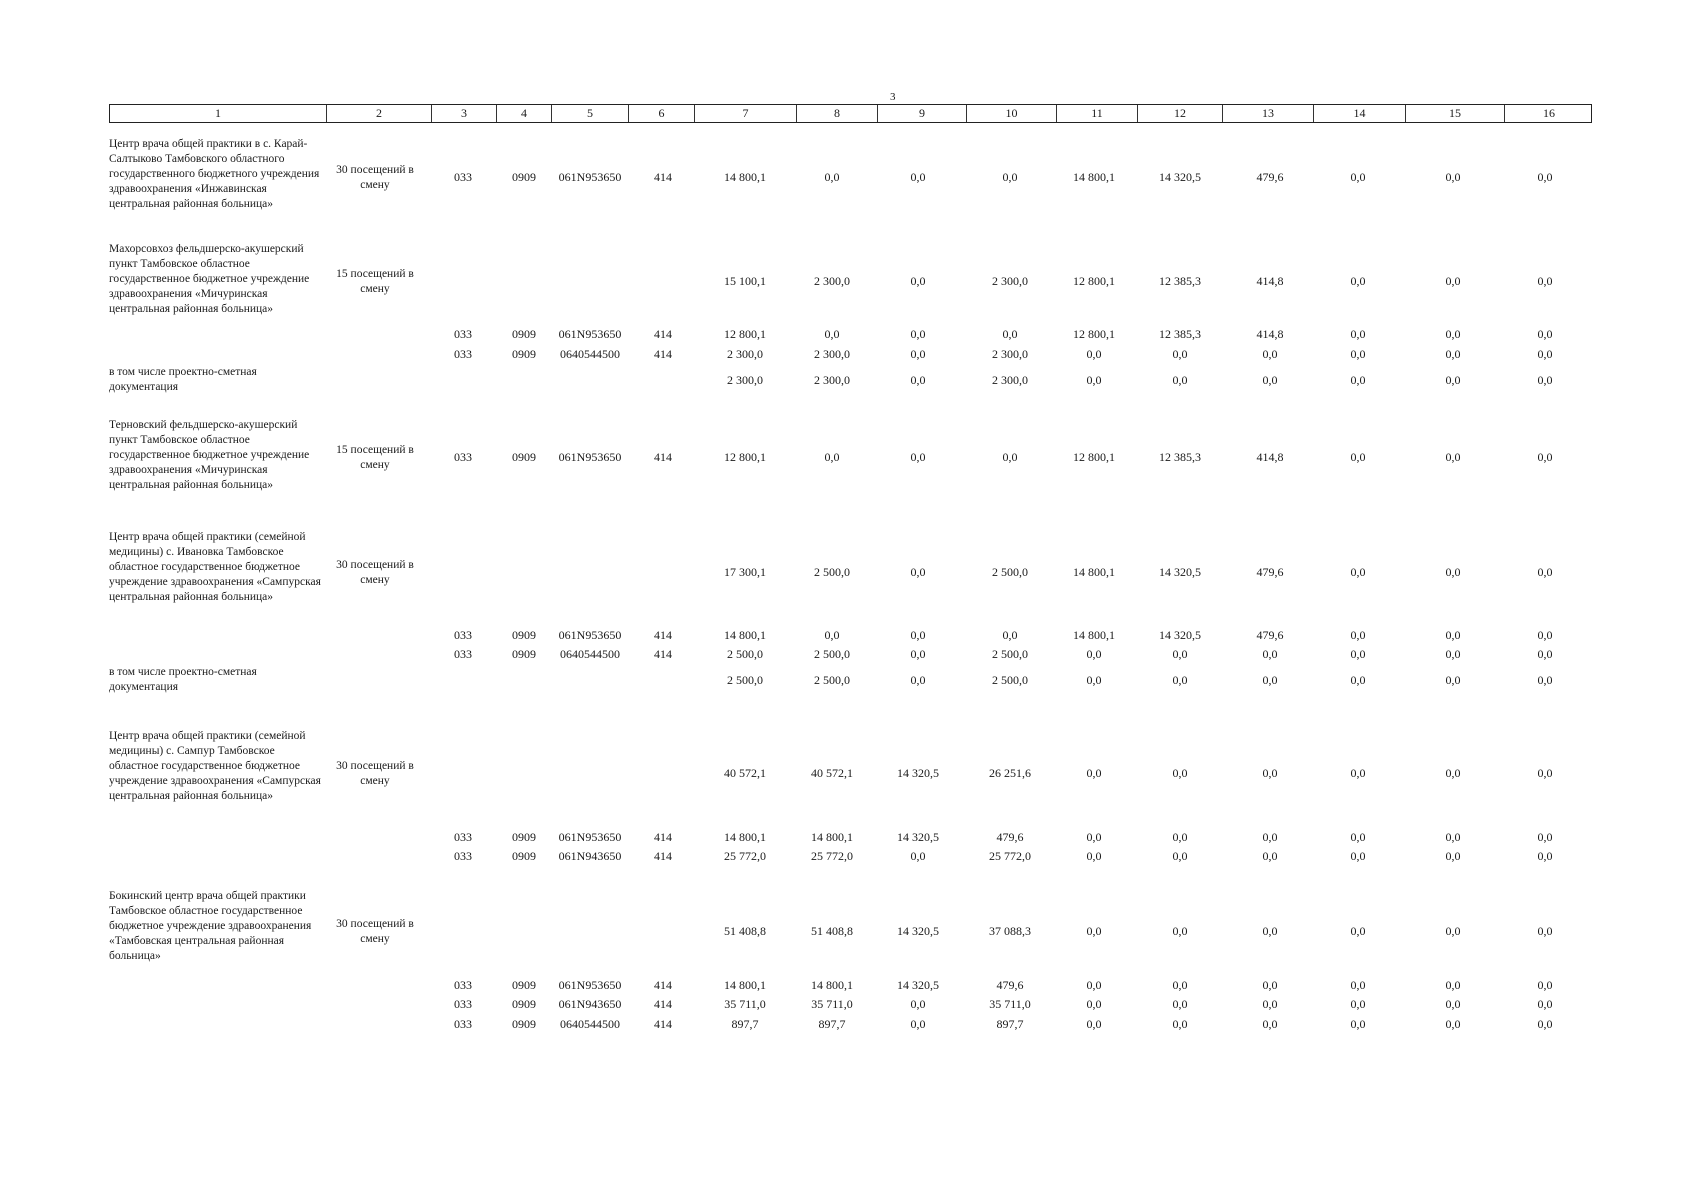 The image size is (1697, 1200). What do you see at coordinates (379, 113) in the screenshot?
I see `column-header: 2` at bounding box center [379, 113].